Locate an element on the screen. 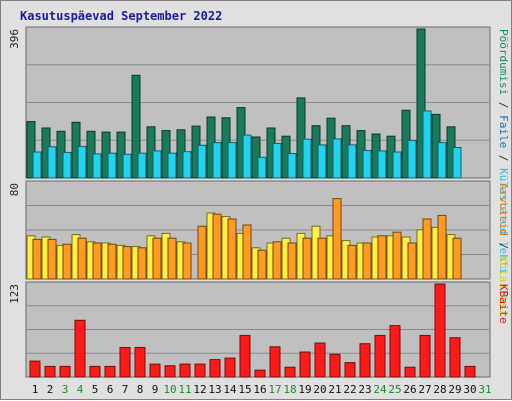 Image resolution: width=512 pixels, height=401 pixels. chart-title: Kasutuspäevad September 2022 is located at coordinates (121, 16).